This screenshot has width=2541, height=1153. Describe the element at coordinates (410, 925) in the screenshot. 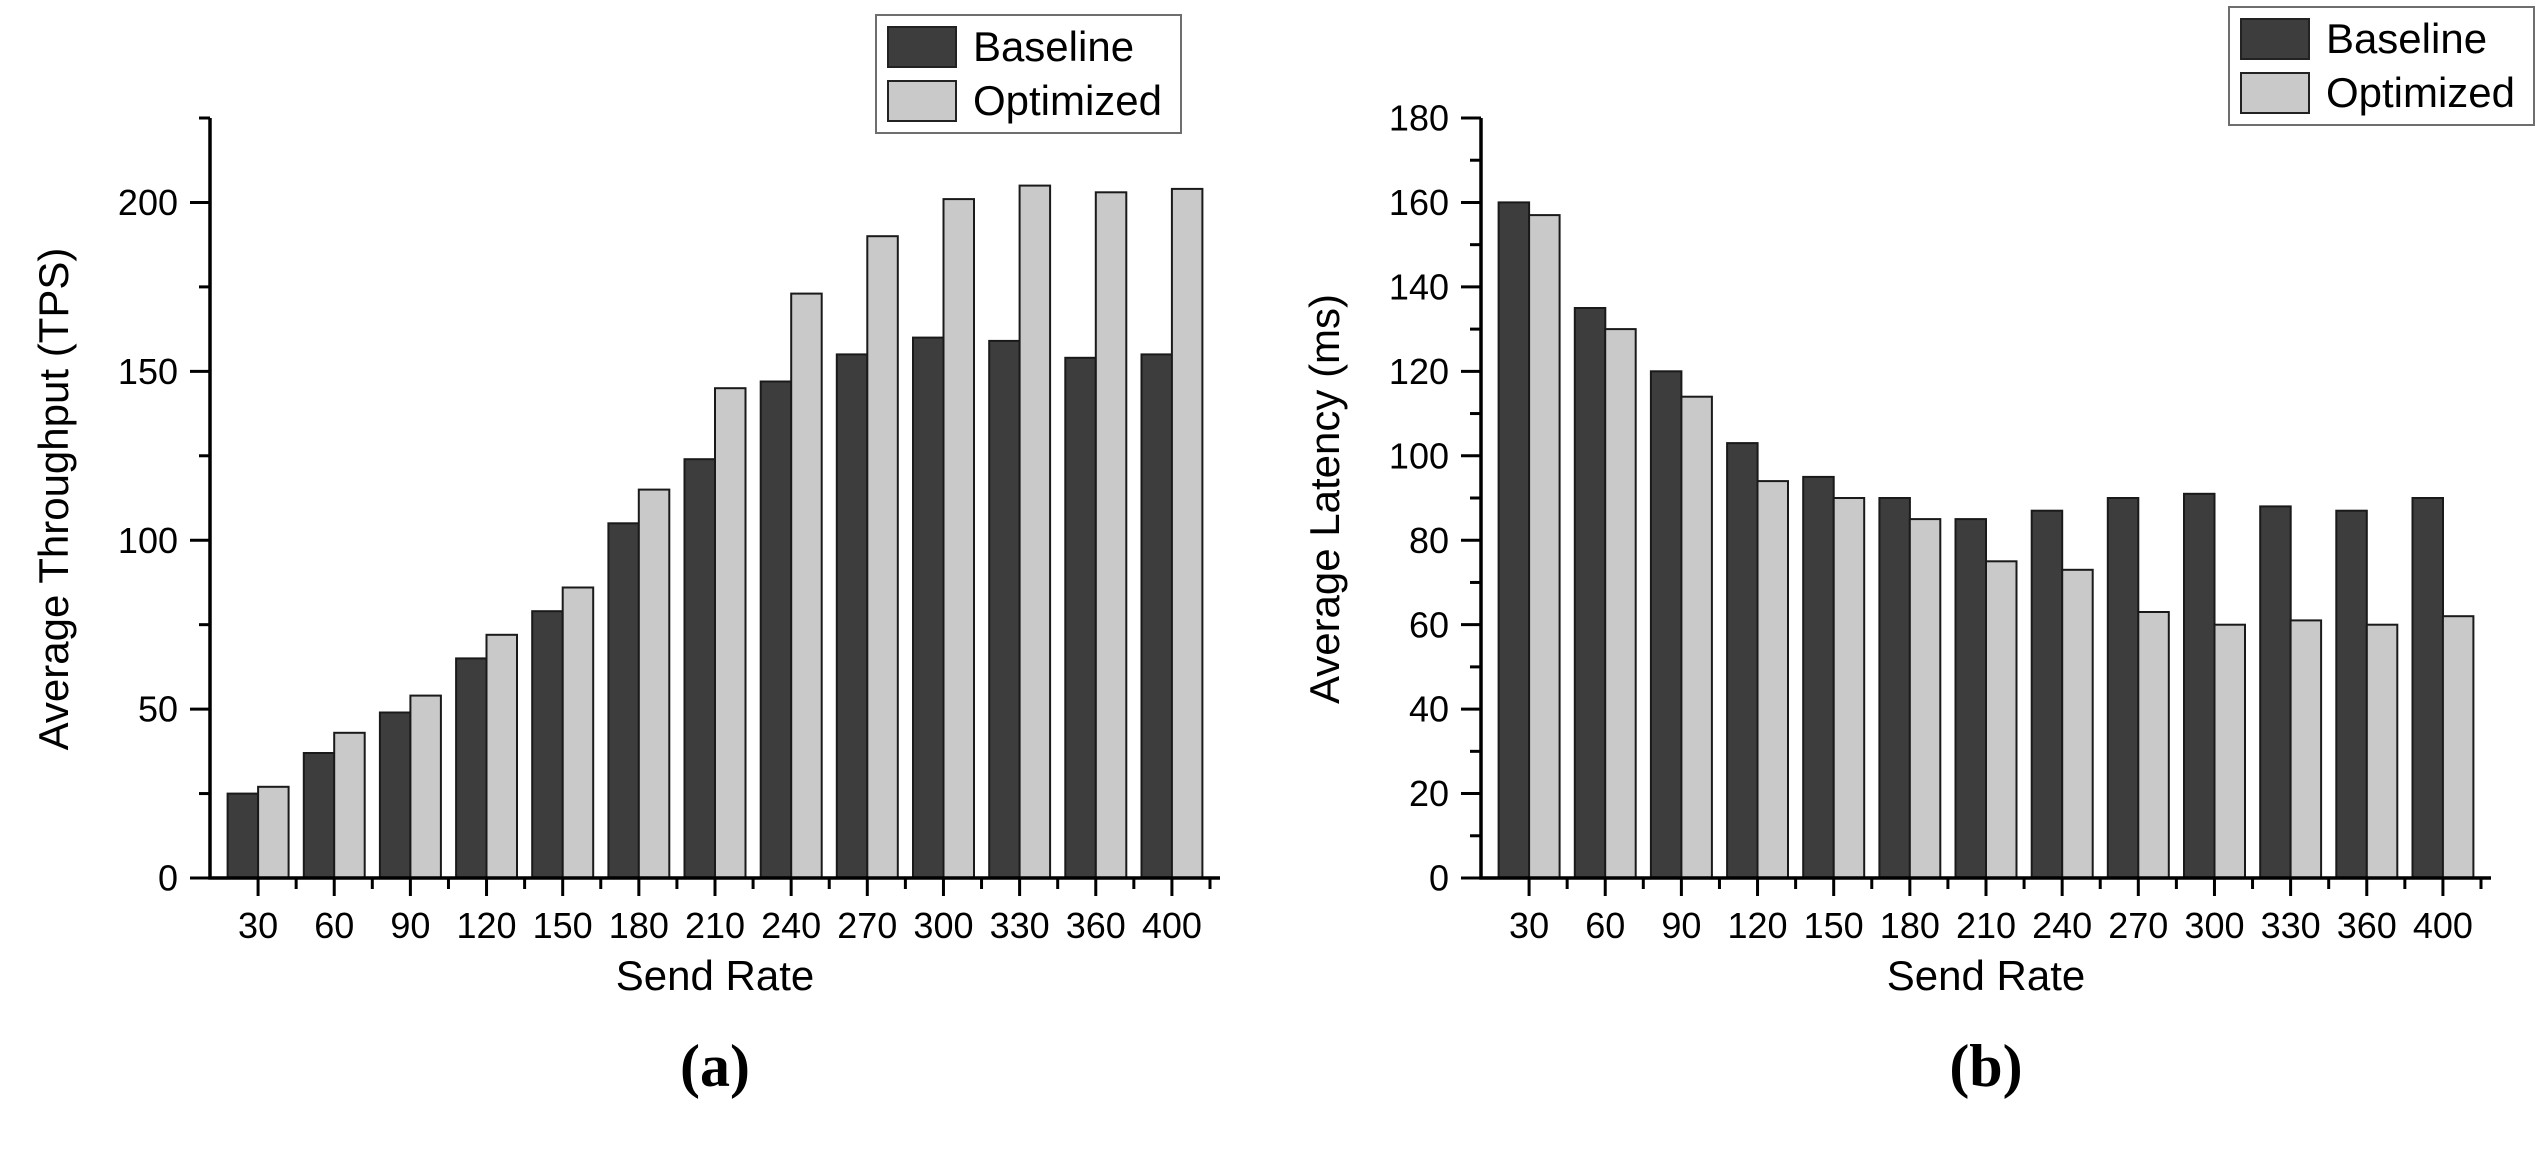

I see `x-tick-label: 90` at that location.